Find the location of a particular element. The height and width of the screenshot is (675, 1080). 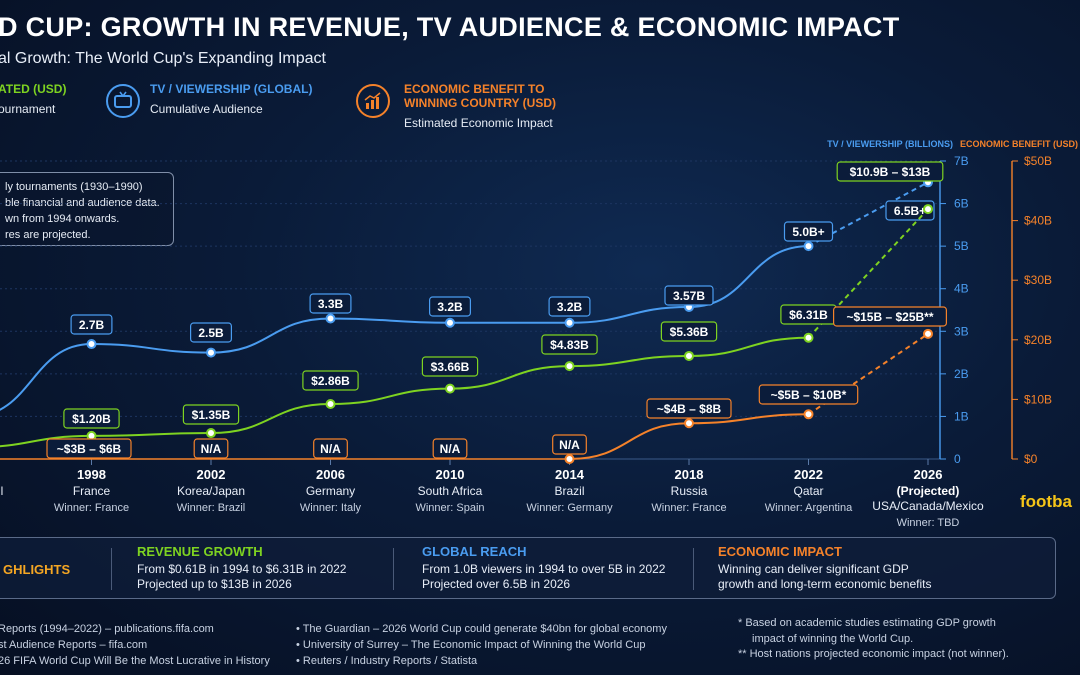

x-axis-host-label: Brazil is located at coordinates (569, 491).